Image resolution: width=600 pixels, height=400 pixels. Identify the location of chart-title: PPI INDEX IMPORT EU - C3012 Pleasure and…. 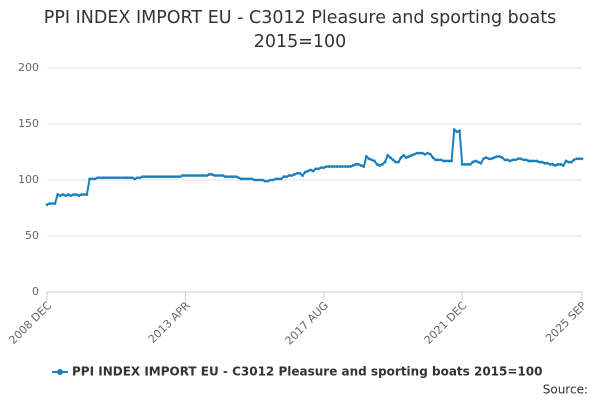
(300, 30).